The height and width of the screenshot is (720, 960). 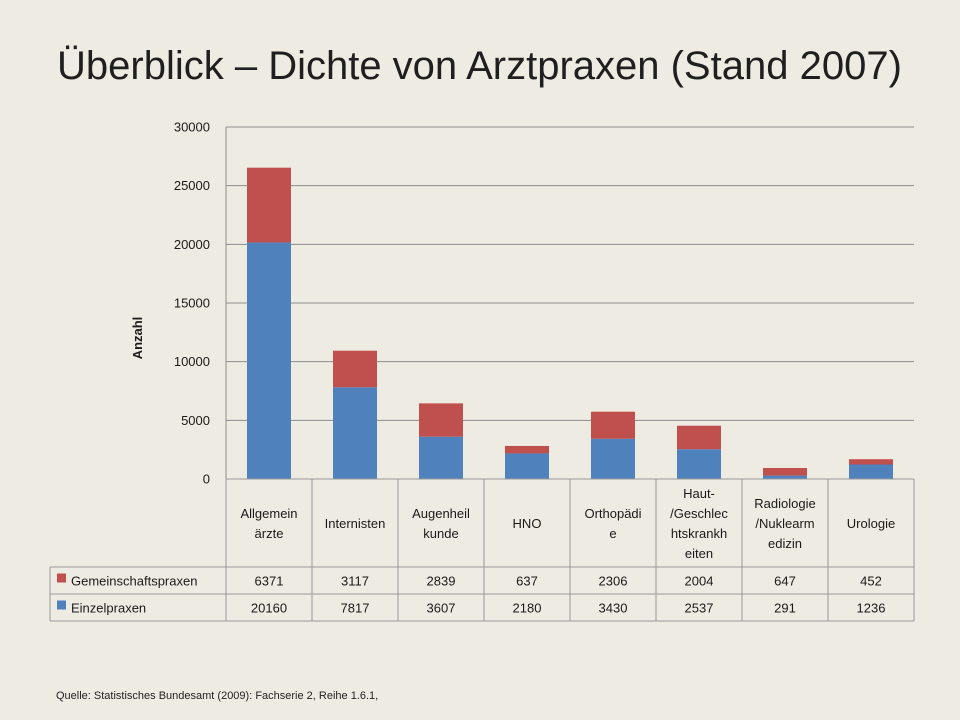 What do you see at coordinates (785, 581) in the screenshot?
I see `table-value: 647` at bounding box center [785, 581].